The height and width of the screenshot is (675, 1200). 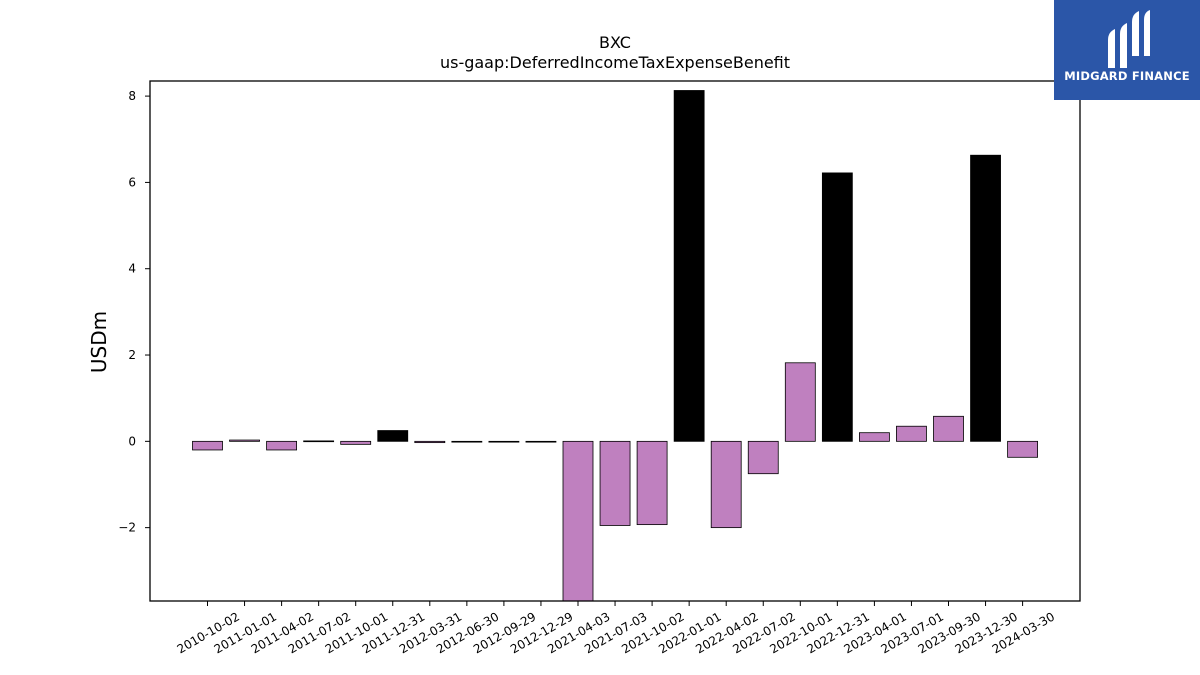 What do you see at coordinates (99, 342) in the screenshot?
I see `y-axis-label: USDm` at bounding box center [99, 342].